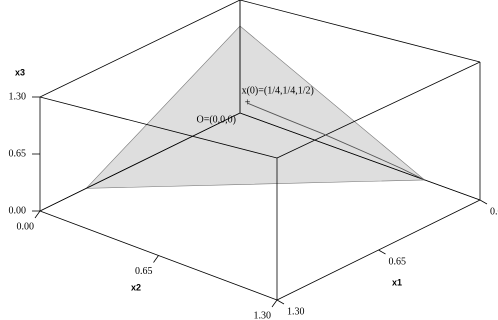 The height and width of the screenshot is (320, 498). I want to click on x1-axis-label: x1, so click(397, 282).